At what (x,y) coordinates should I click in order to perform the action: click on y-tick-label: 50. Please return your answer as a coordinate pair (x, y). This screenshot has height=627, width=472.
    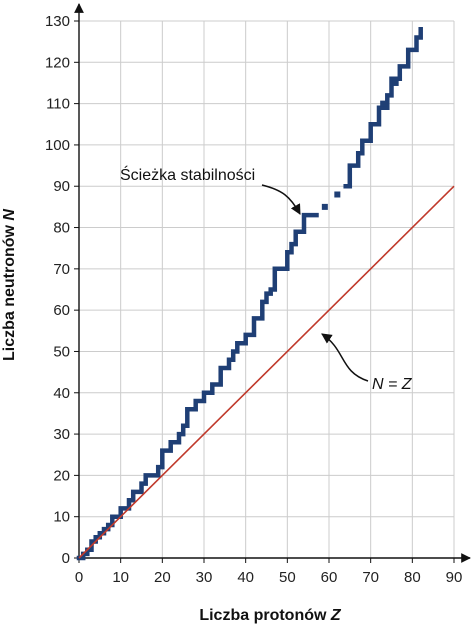
    Looking at the image, I should click on (61, 351).